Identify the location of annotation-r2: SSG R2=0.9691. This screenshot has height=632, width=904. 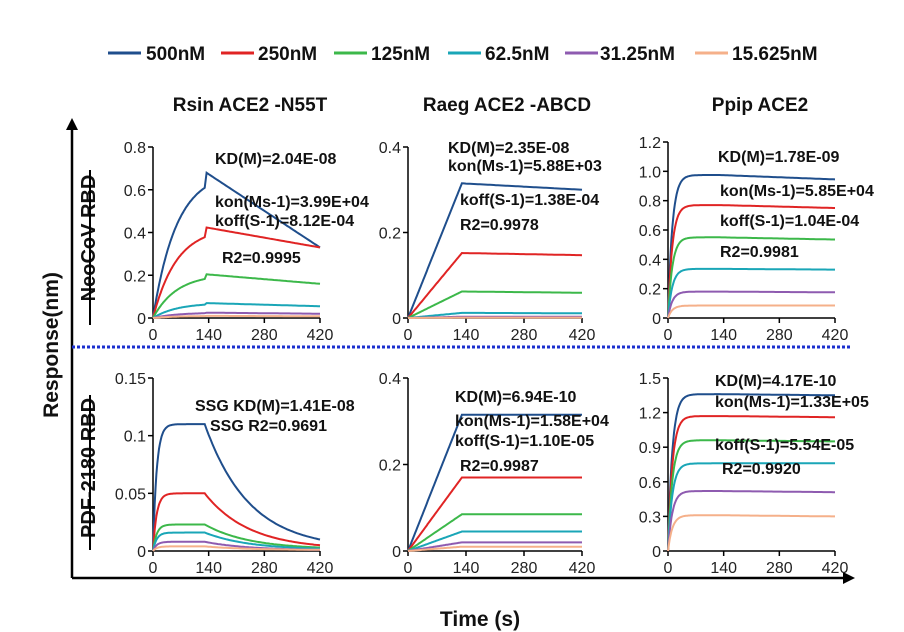
(268, 426).